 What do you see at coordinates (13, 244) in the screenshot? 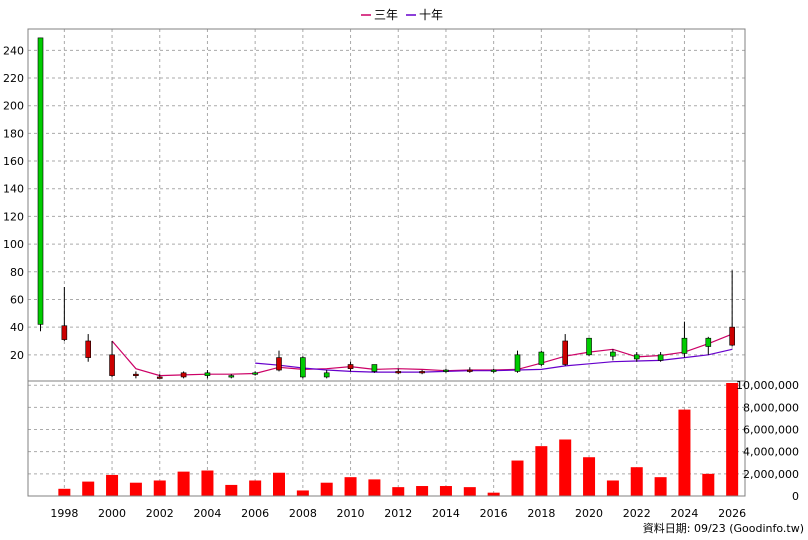
I see `price-tick-label: 100` at bounding box center [13, 244].